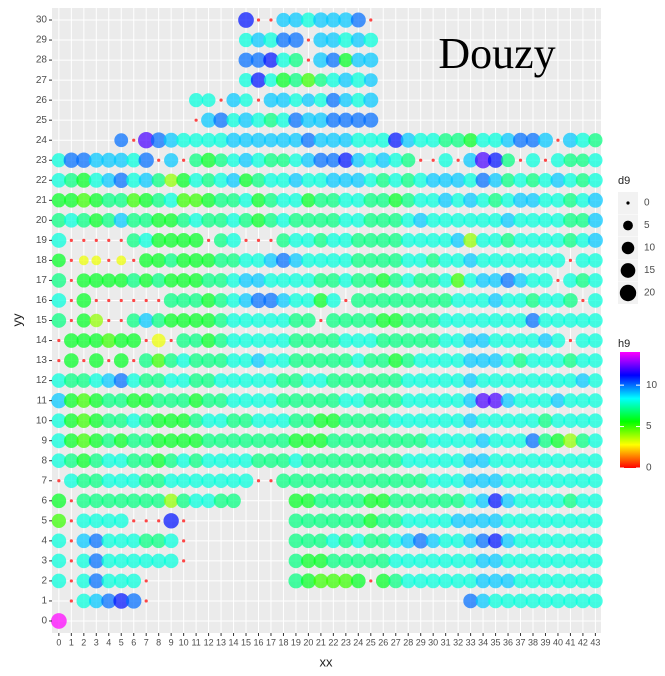 The image size is (665, 676). I want to click on x-tick-label: 33, so click(471, 642).